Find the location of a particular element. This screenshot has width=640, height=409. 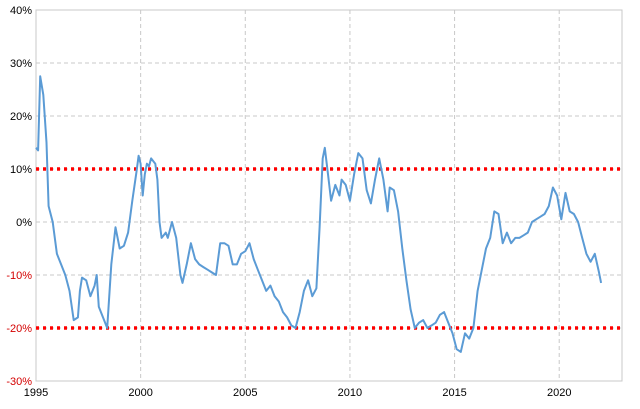

x-tick-label: 1995 is located at coordinates (36, 393).